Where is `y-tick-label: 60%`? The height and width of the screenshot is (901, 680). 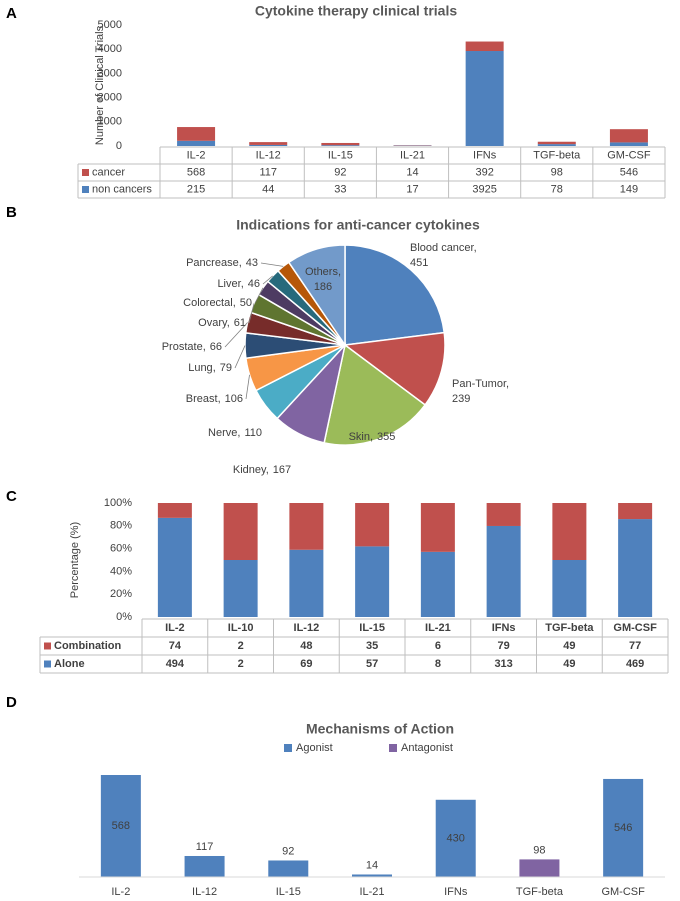
y-tick-label: 60% is located at coordinates (121, 549).